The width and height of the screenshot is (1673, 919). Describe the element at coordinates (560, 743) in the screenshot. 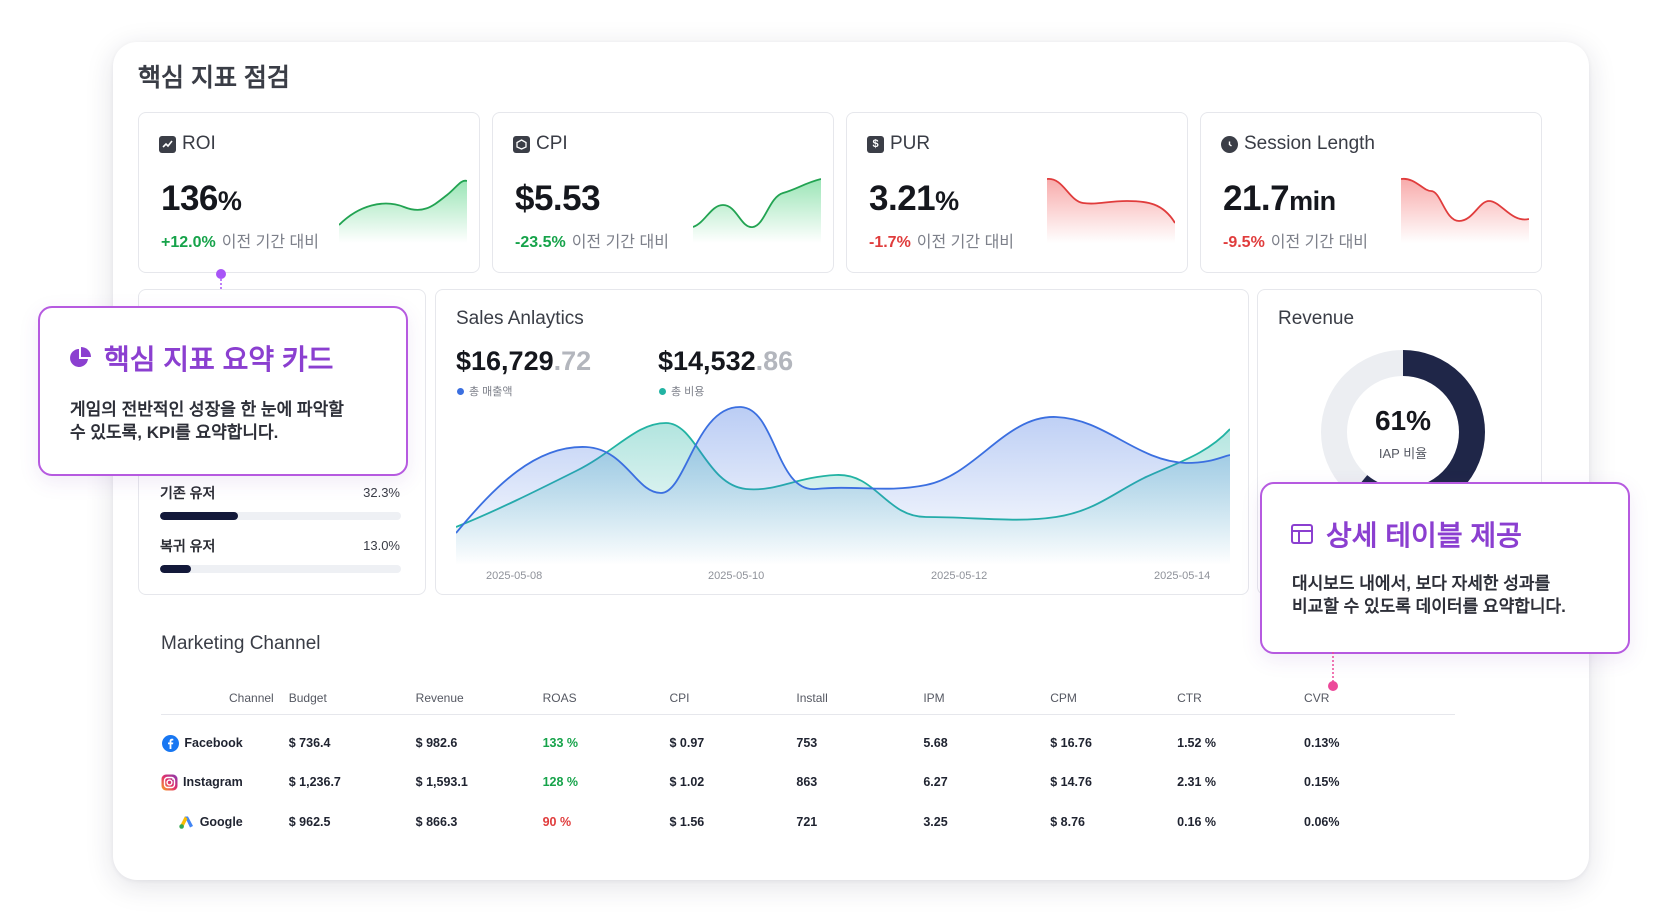

I see `roas-cell: 133 %` at that location.